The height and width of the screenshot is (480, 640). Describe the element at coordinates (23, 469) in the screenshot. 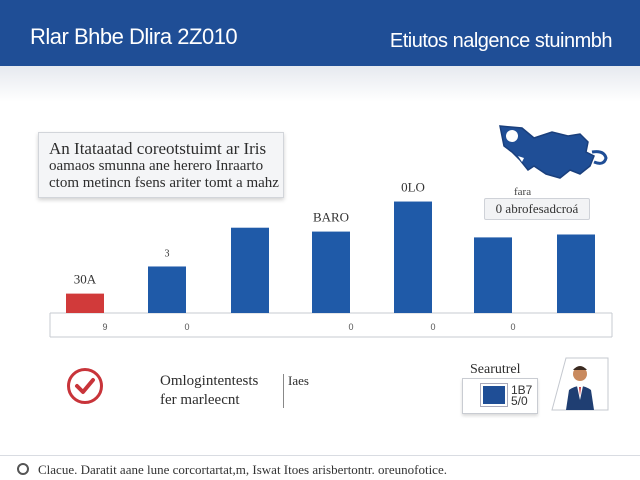

I see `info-icon` at that location.